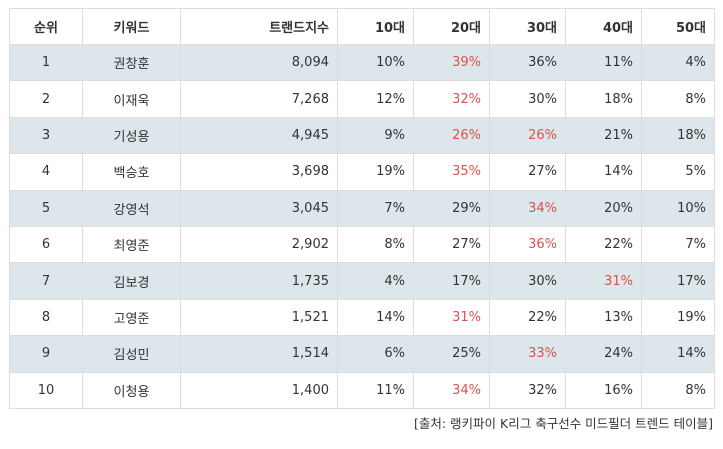  I want to click on cell-rank: 2, so click(46, 99).